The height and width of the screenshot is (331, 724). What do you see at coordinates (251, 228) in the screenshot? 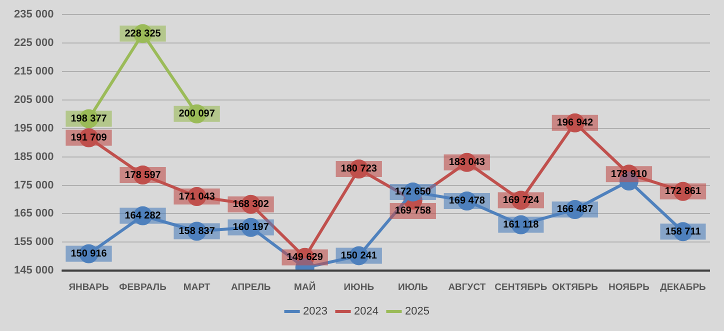
I see `data-label: 160 197` at bounding box center [251, 228].